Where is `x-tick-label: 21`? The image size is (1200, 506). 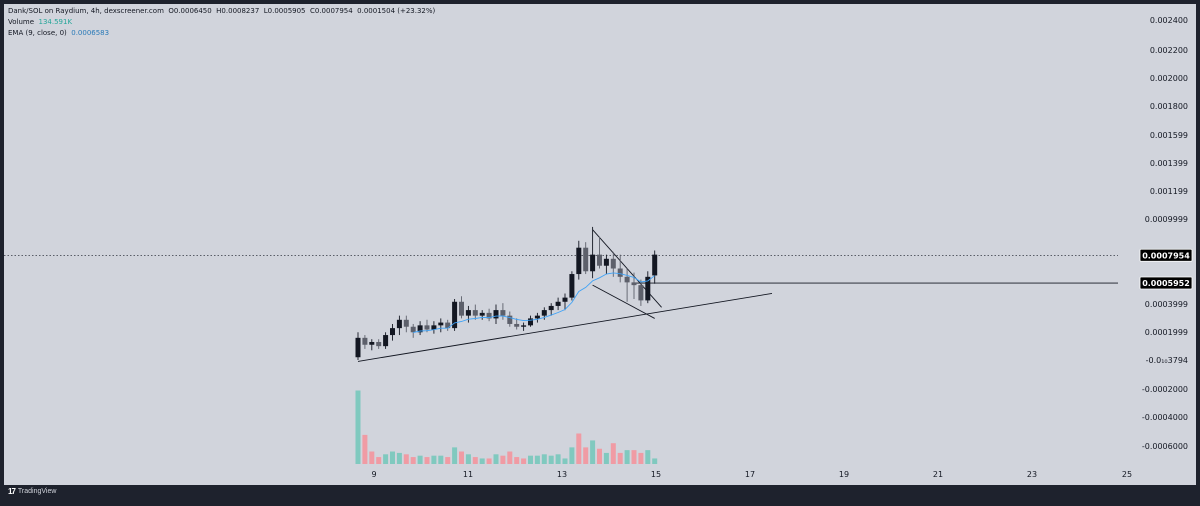
x-tick-label: 21 is located at coordinates (938, 474).